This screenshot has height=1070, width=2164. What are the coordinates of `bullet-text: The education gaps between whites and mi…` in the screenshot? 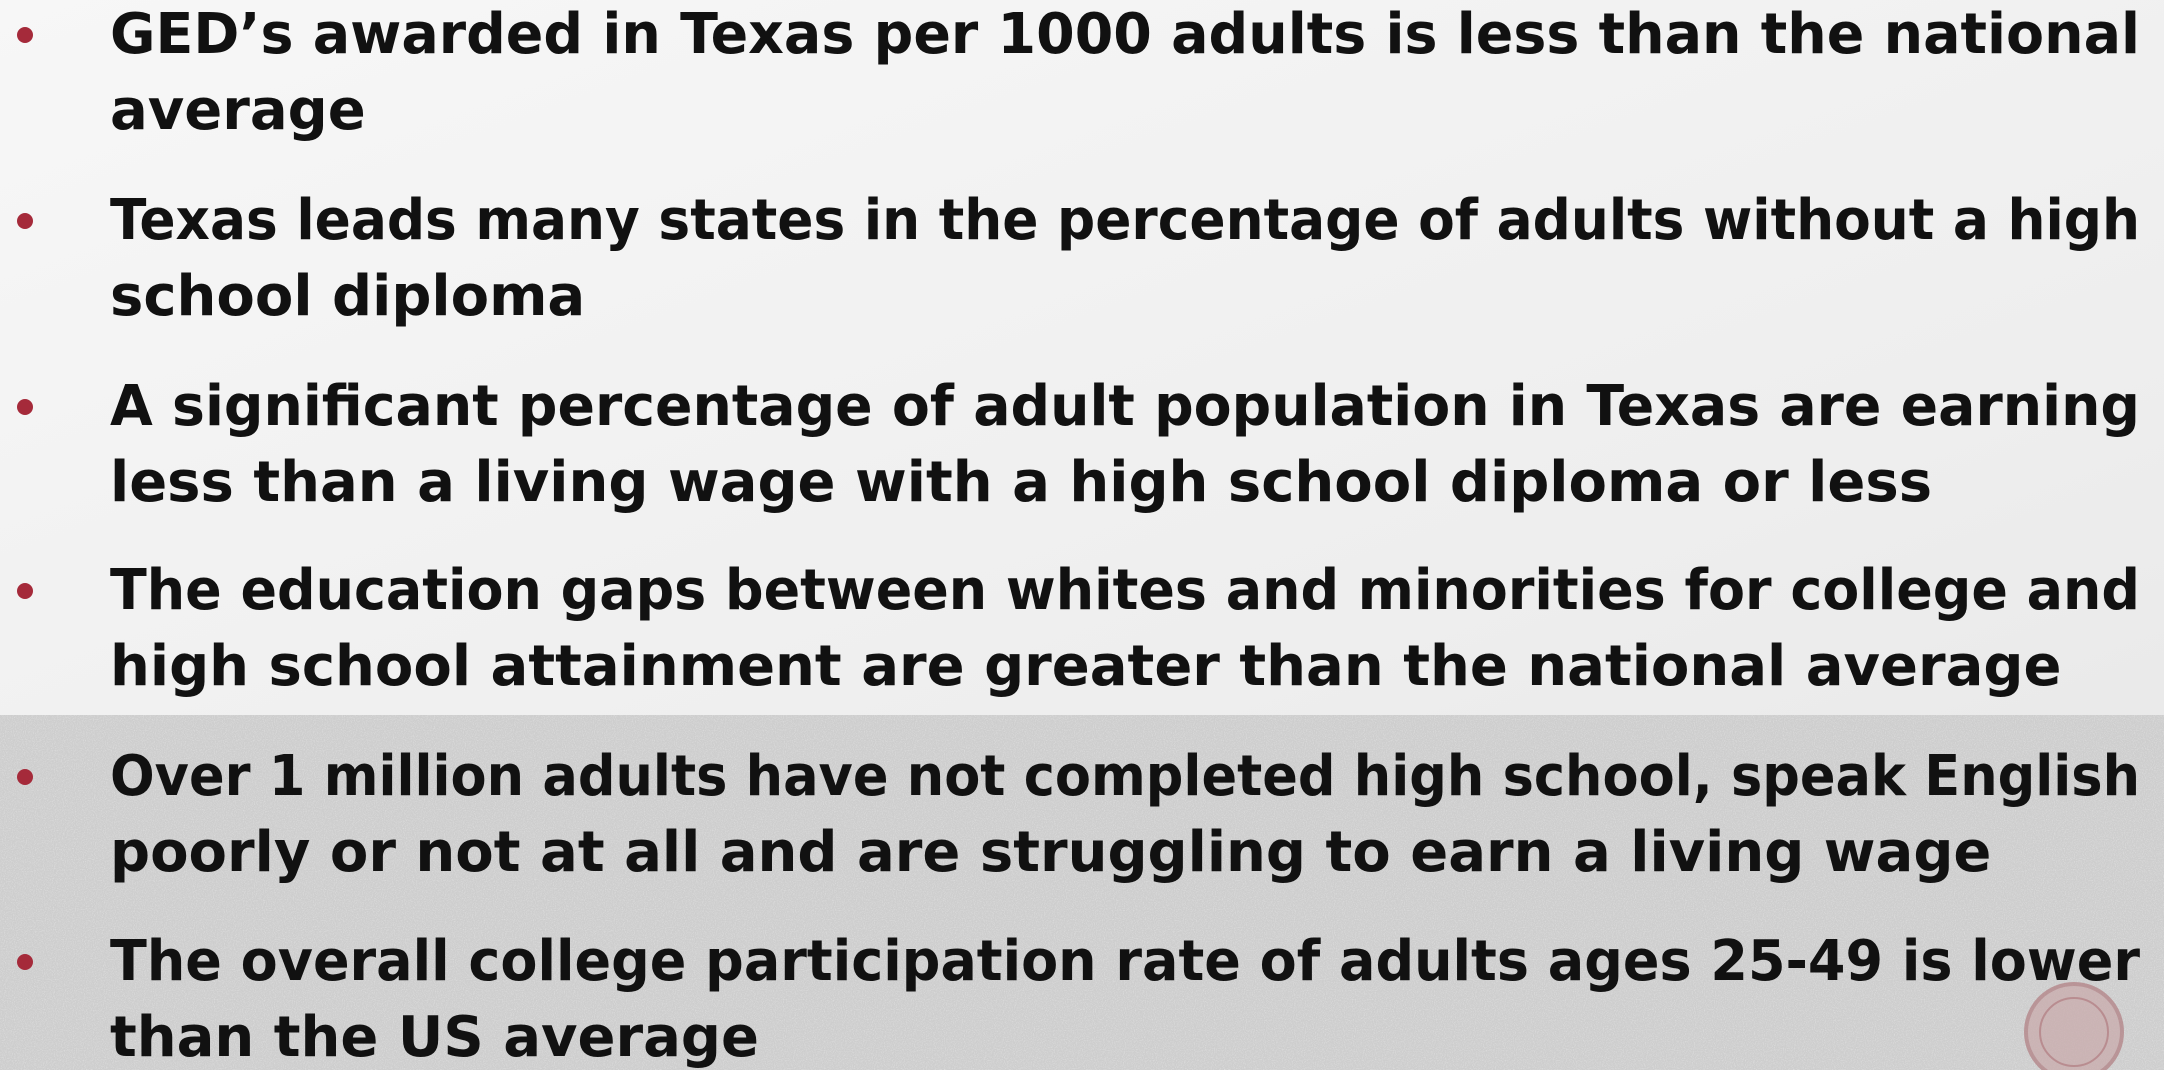 It's located at (1125, 590).